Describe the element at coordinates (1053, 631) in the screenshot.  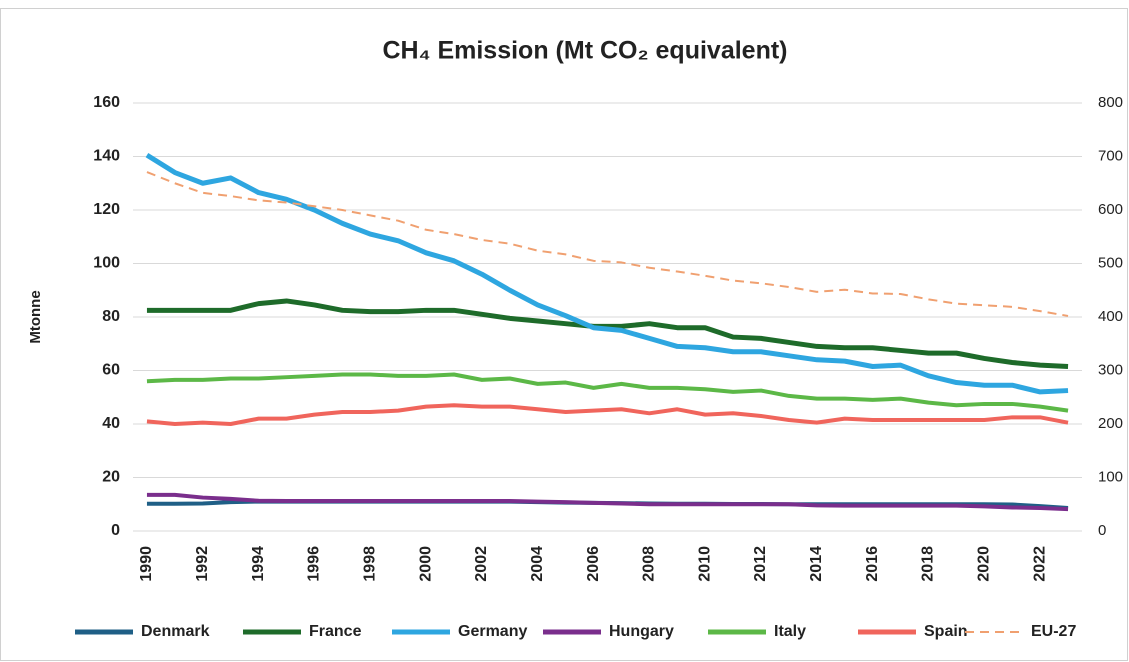
I see `legend-label: EU-27` at that location.